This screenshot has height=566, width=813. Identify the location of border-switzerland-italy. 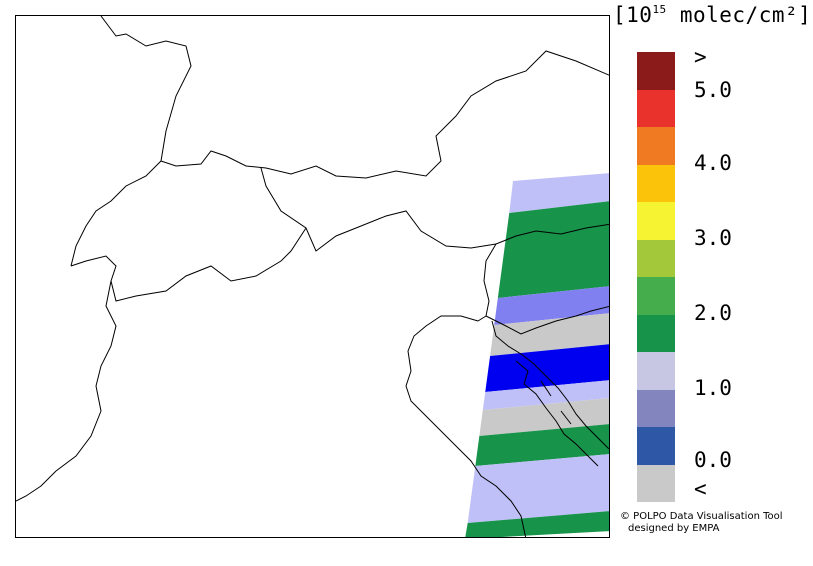
(434, 209).